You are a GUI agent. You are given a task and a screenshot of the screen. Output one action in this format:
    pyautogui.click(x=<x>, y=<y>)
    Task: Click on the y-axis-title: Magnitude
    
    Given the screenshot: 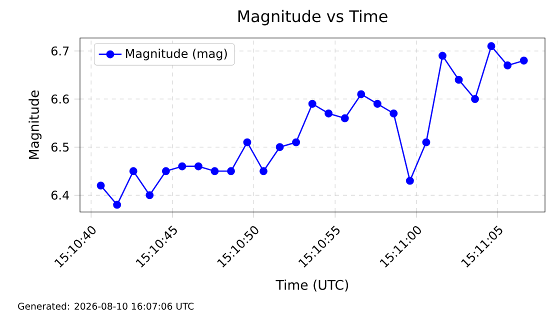 What is the action you would take?
    pyautogui.click(x=35, y=124)
    